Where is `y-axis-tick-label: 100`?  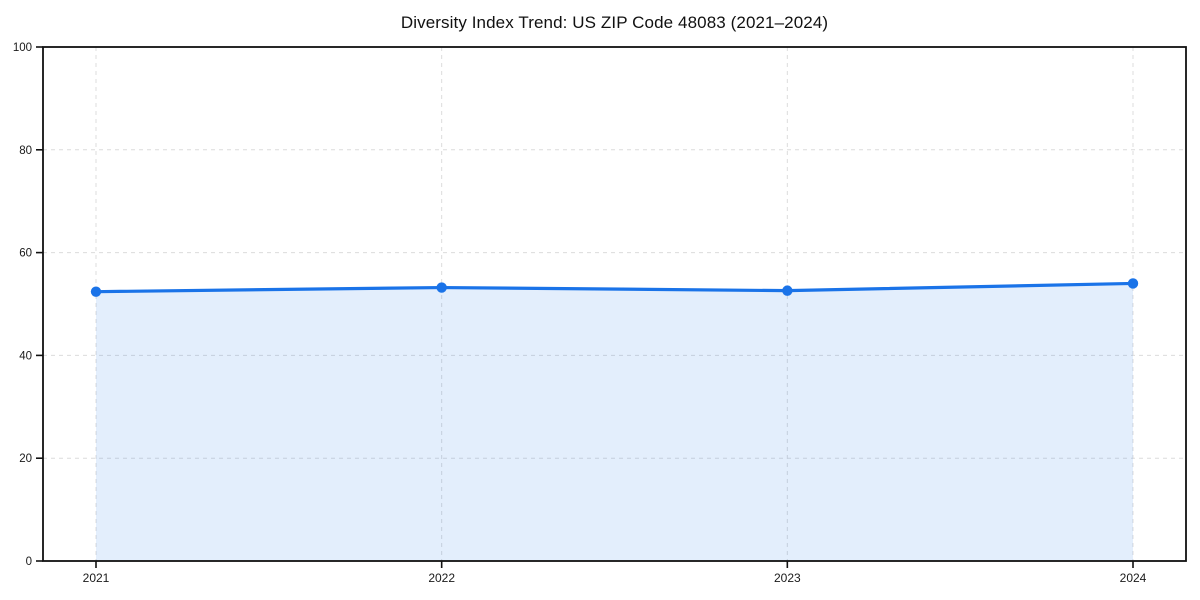 y-axis-tick-label: 100 is located at coordinates (22, 48).